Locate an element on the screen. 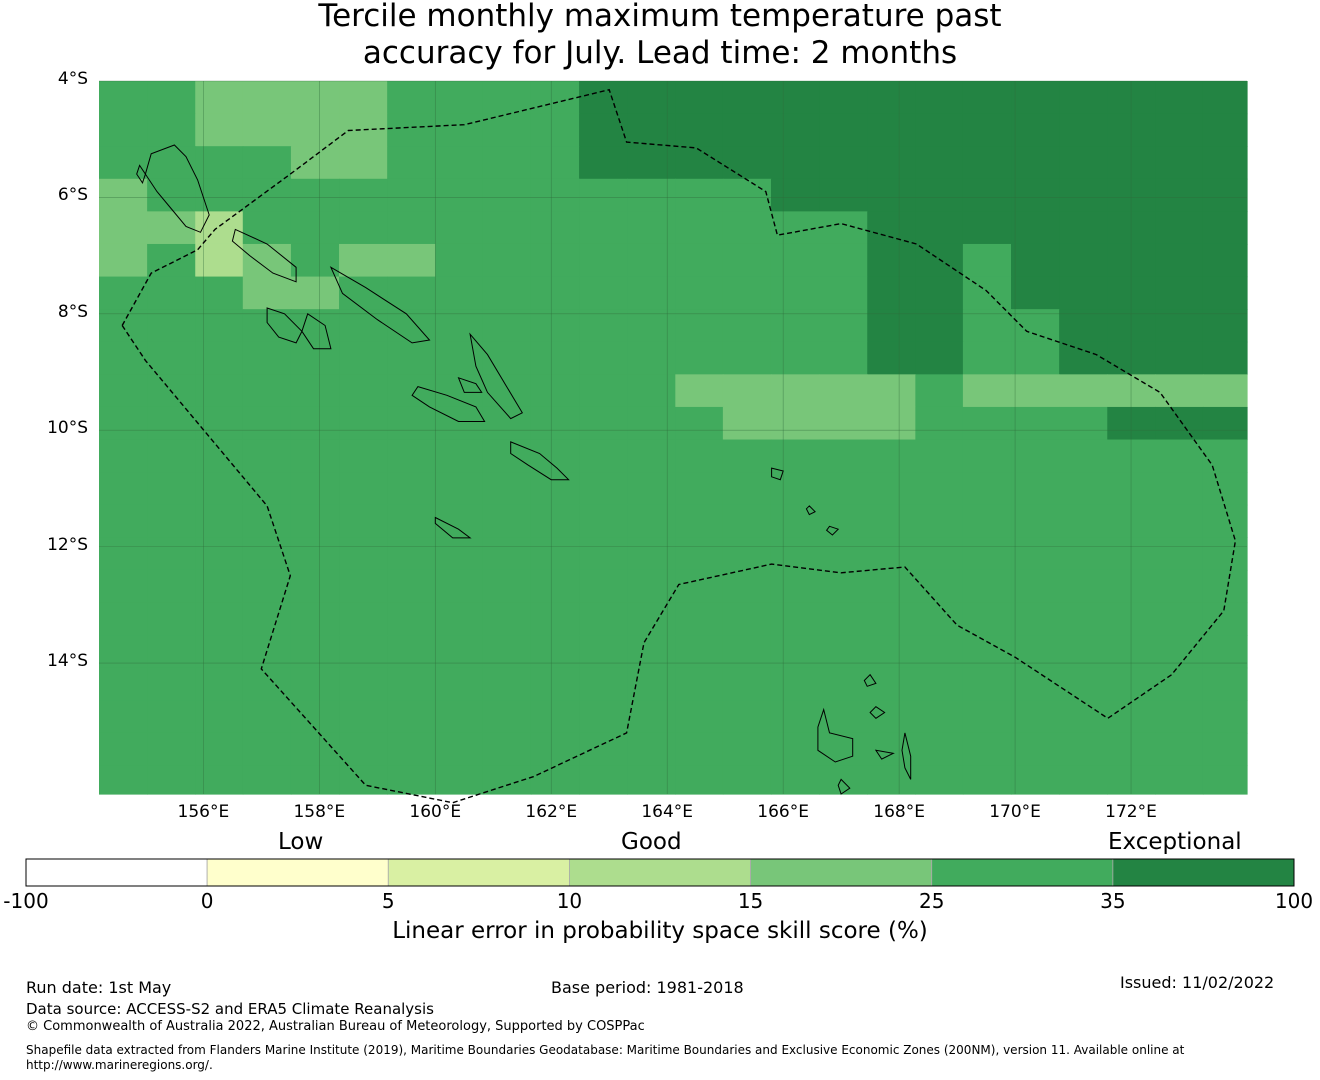 Image resolution: width=1320 pixels, height=1080 pixels. lon-tick-label: 172°E is located at coordinates (1131, 812).